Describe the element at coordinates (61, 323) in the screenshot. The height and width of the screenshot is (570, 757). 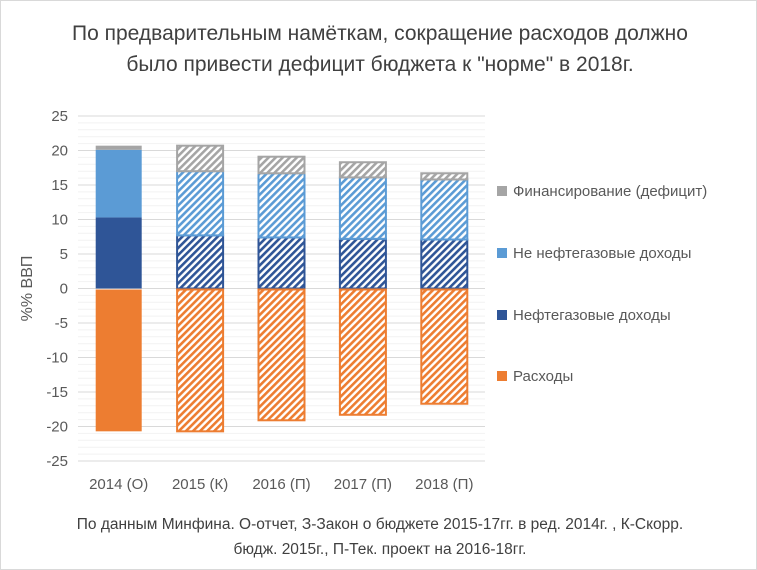
I see `y-tick-label: -5` at that location.